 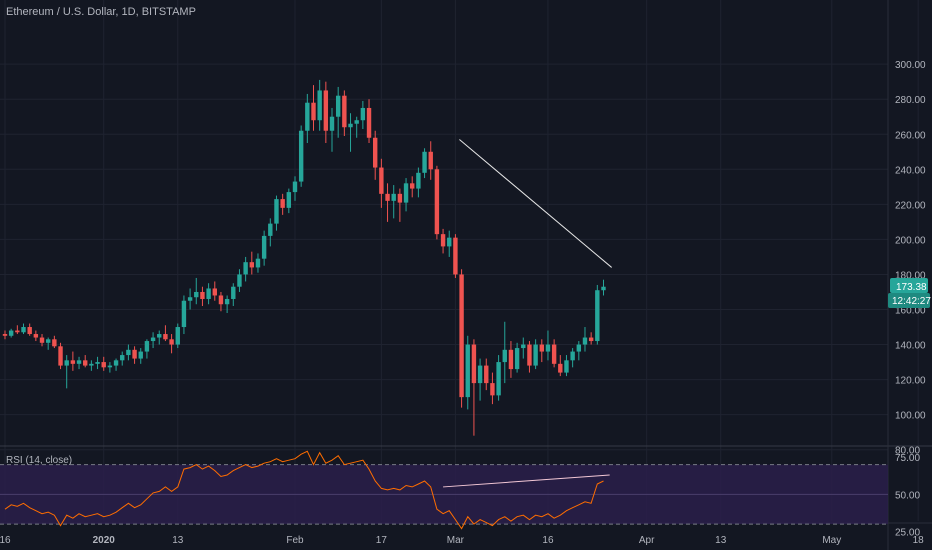 What do you see at coordinates (910, 170) in the screenshot?
I see `price-tick-label: 240.00` at bounding box center [910, 170].